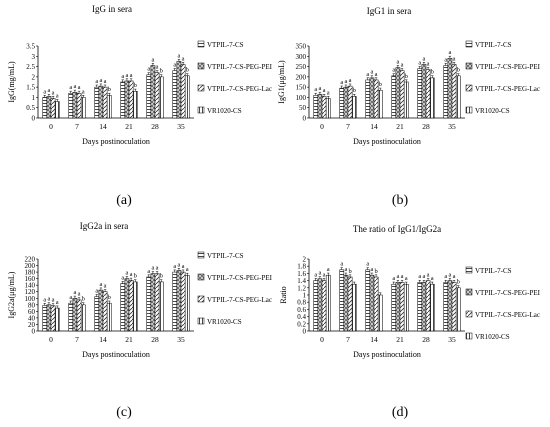  I want to click on x-tick-label: 21, so click(400, 126).